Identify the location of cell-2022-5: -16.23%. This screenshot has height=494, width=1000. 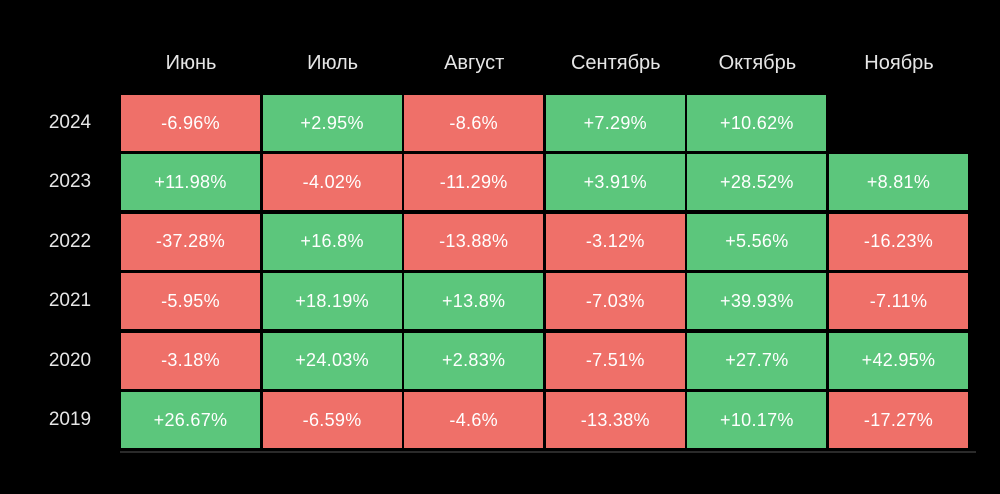
(898, 241).